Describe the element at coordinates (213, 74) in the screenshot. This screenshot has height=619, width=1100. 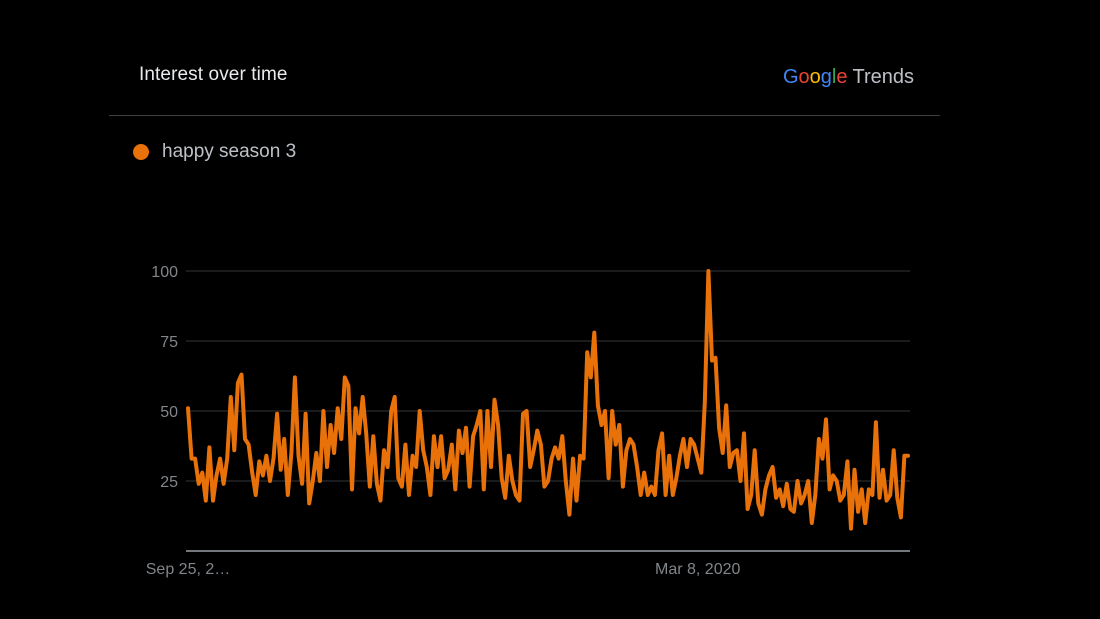
I see `widget-title: Interest over time` at that location.